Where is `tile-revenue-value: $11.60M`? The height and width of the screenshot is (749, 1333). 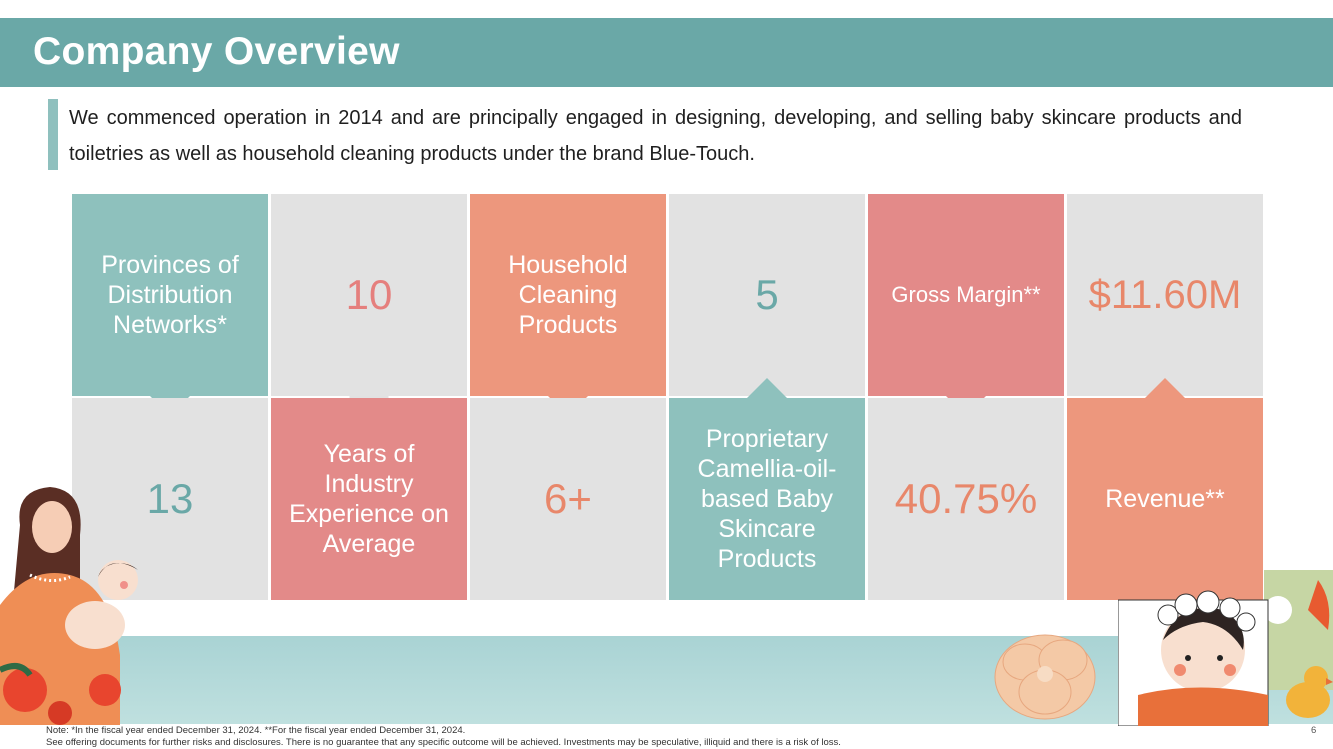 tile-revenue-value: $11.60M is located at coordinates (1165, 295).